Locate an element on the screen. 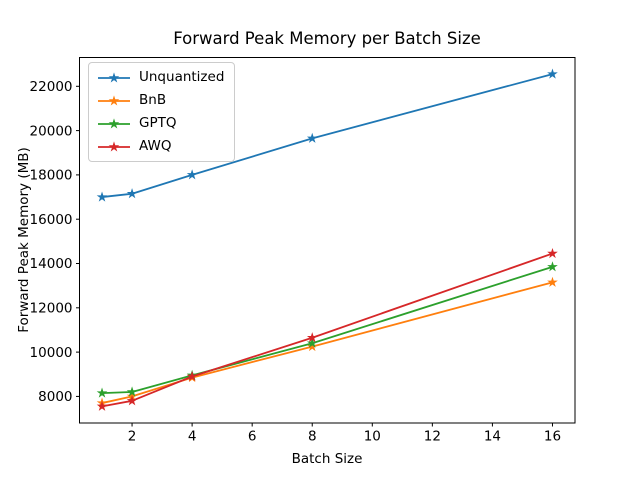 Image resolution: width=640 pixels, height=480 pixels. x-tick-label: 12 is located at coordinates (432, 437).